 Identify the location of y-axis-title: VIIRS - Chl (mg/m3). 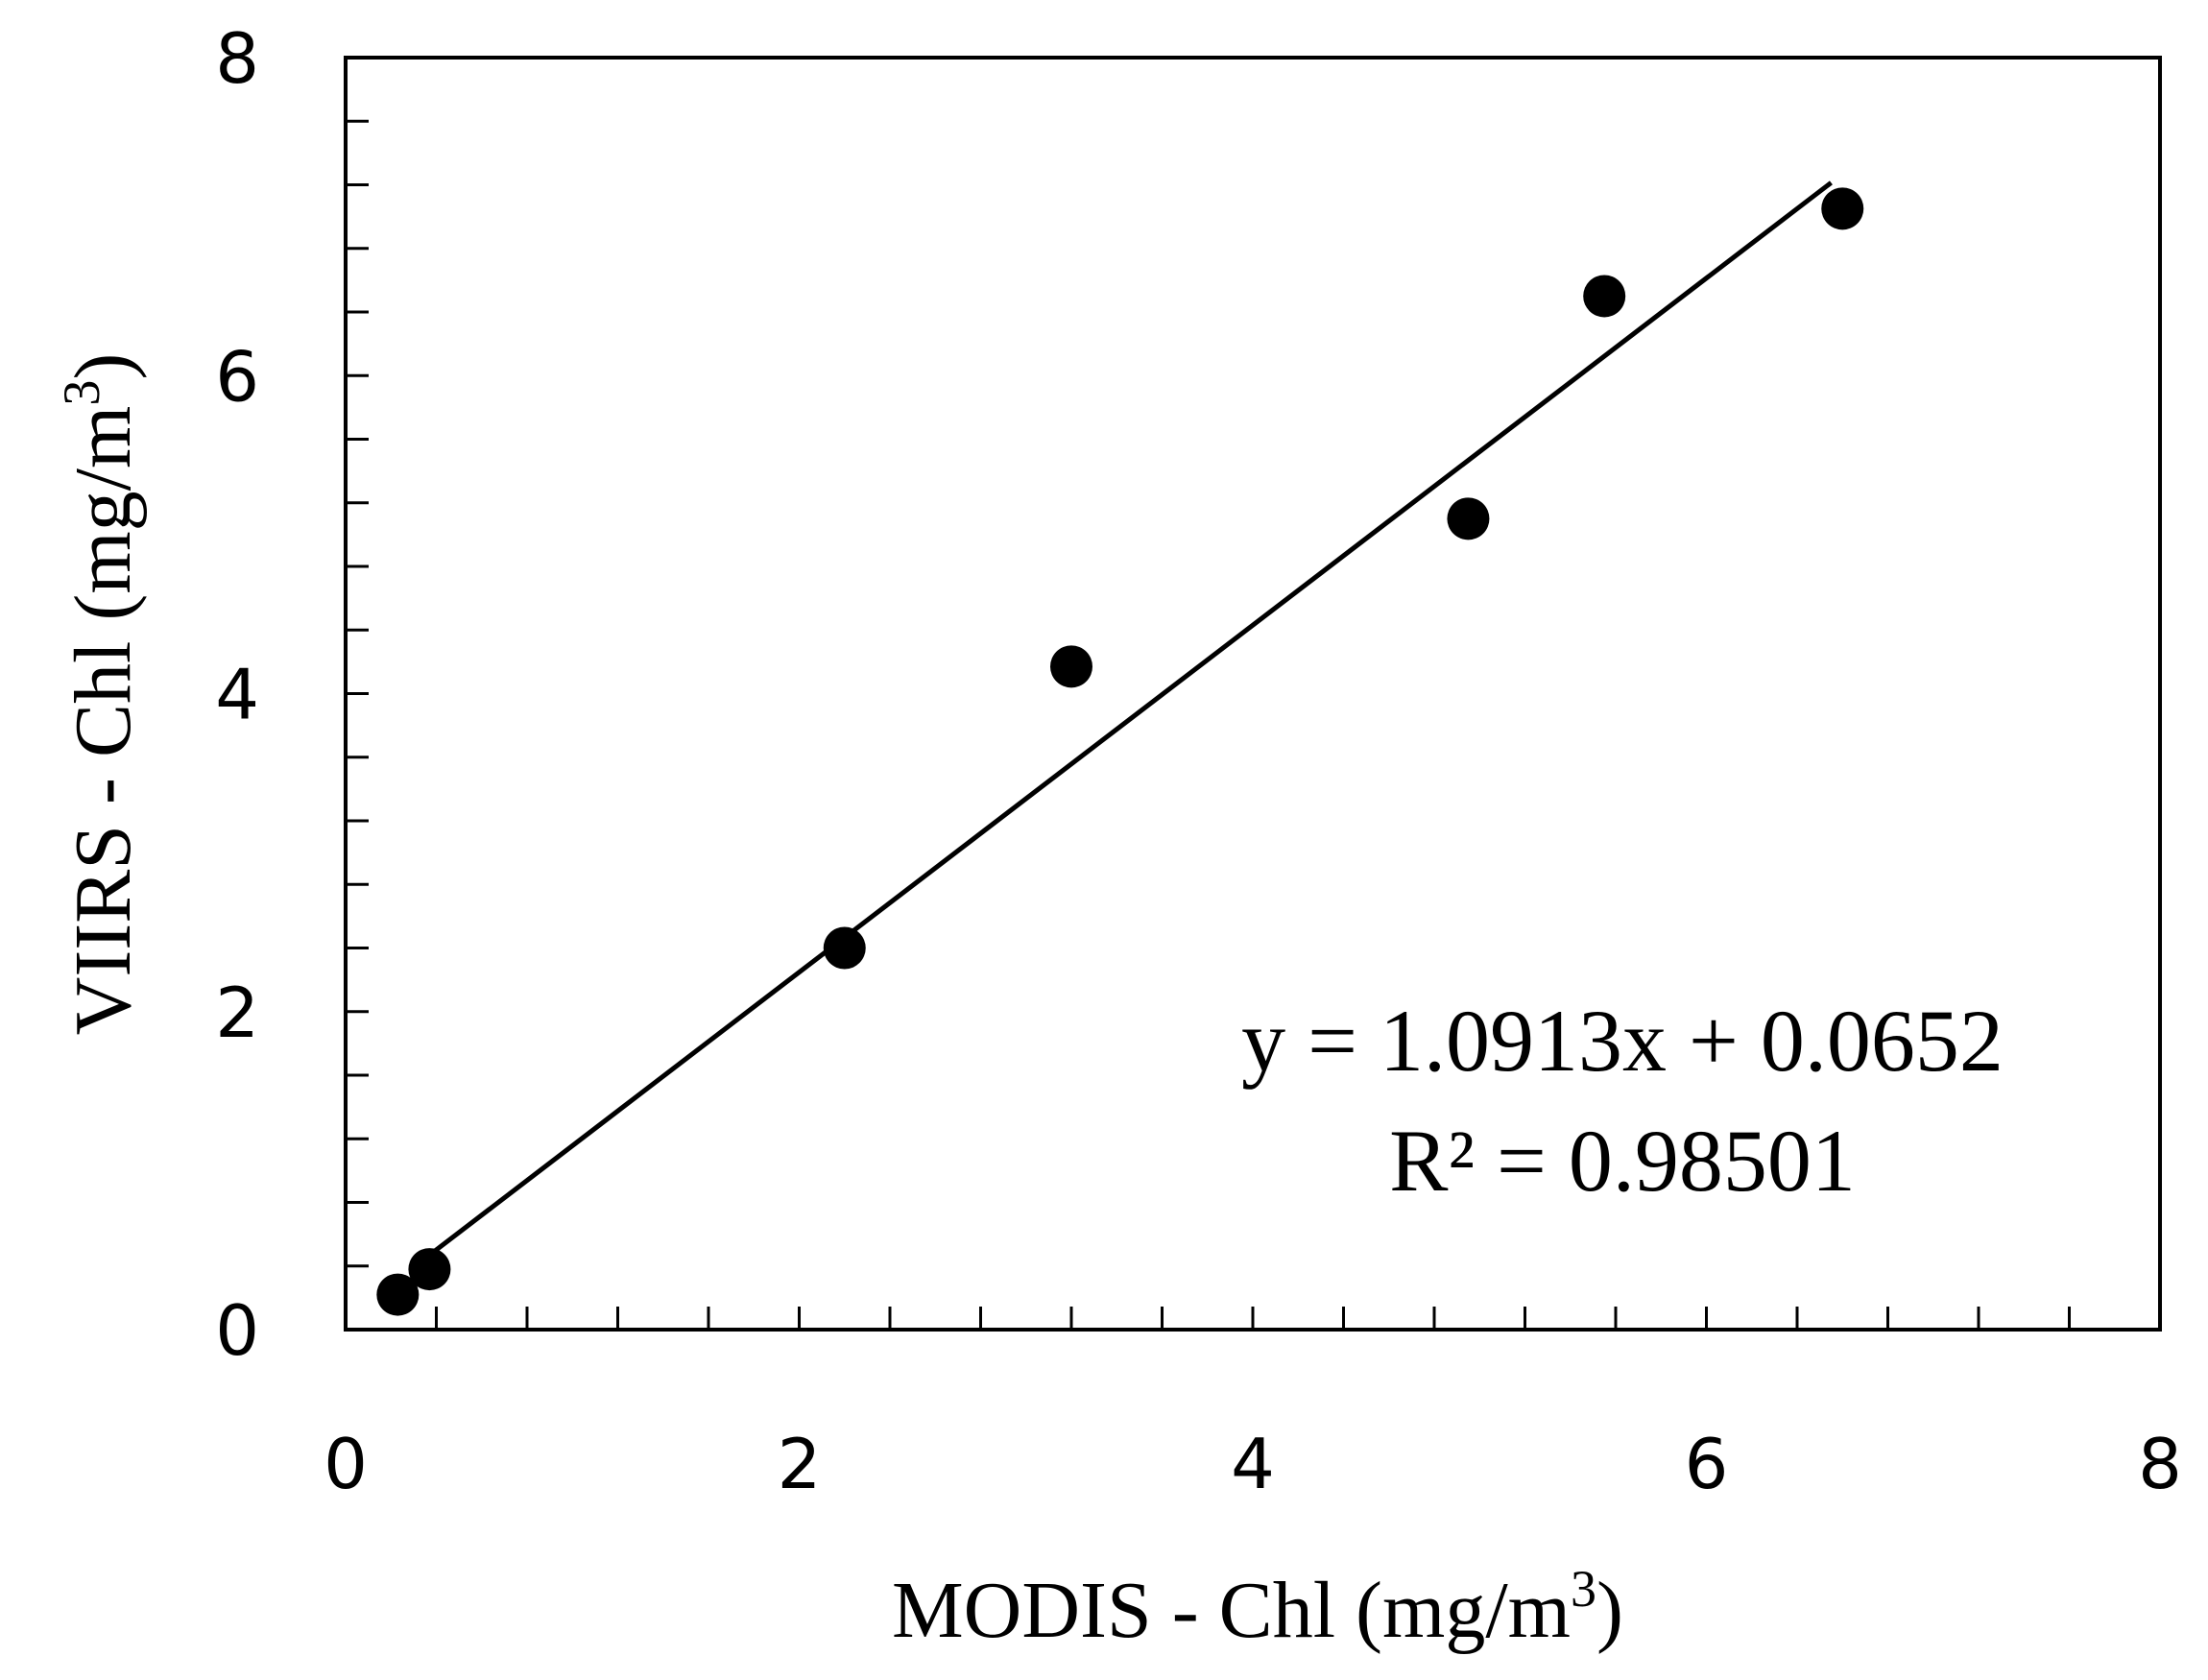
(101, 694).